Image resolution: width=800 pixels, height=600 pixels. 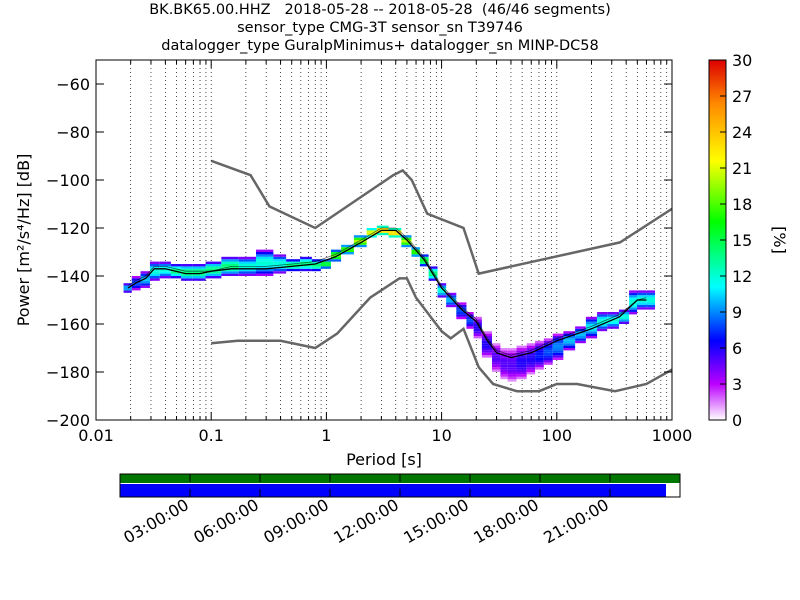 What do you see at coordinates (393, 490) in the screenshot?
I see `psd-processed-bar` at bounding box center [393, 490].